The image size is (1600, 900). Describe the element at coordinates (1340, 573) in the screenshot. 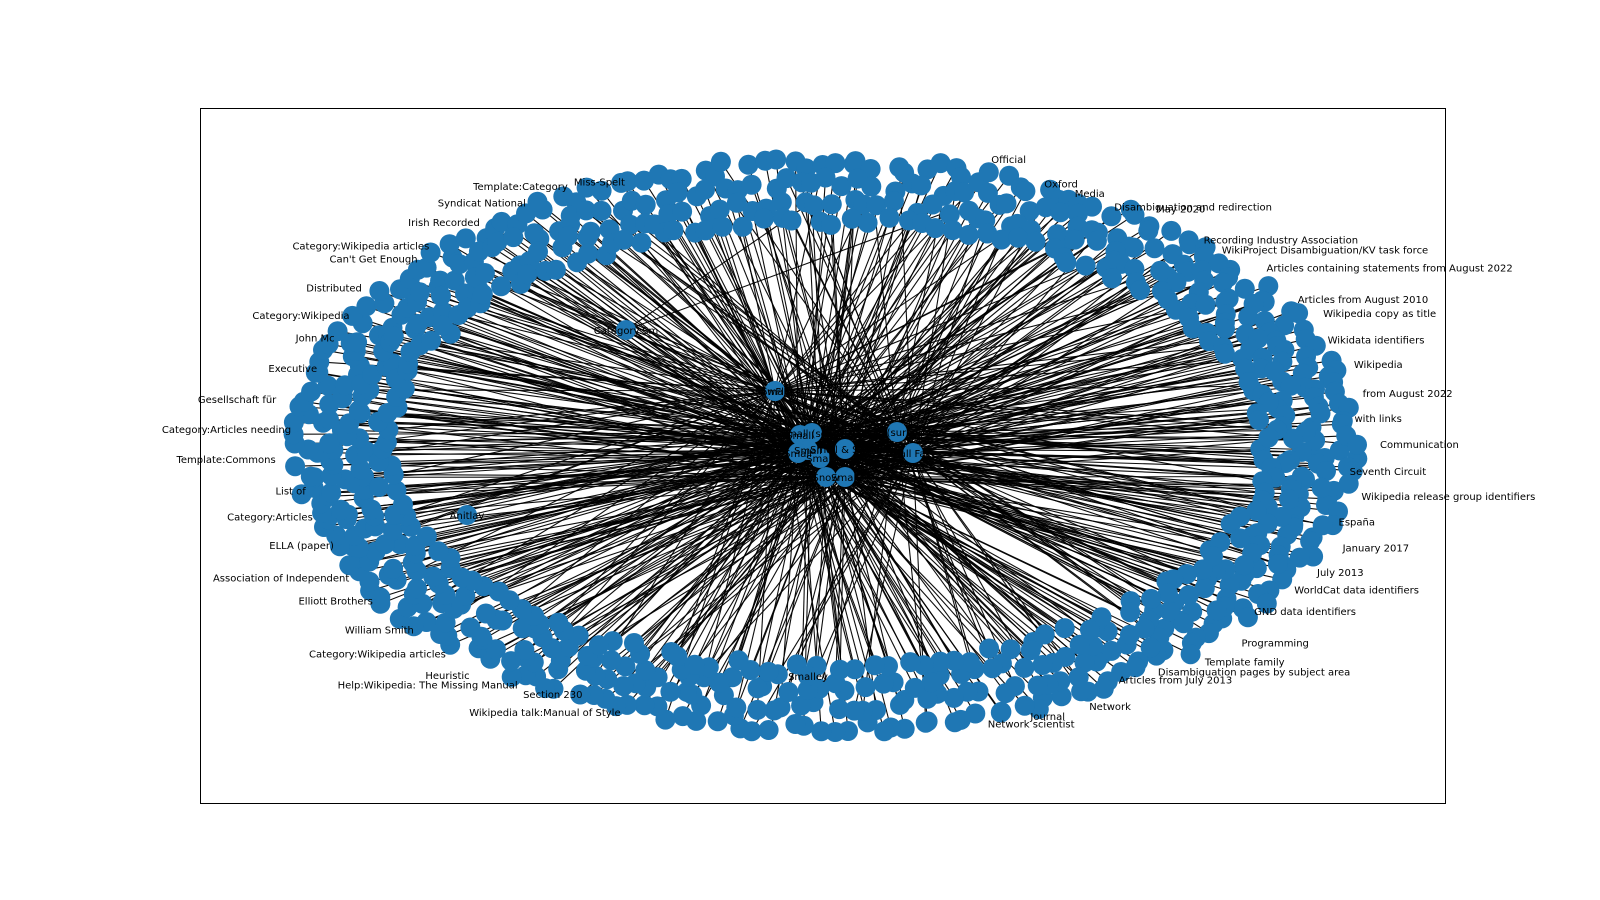

I see `node-label: July 2013` at that location.